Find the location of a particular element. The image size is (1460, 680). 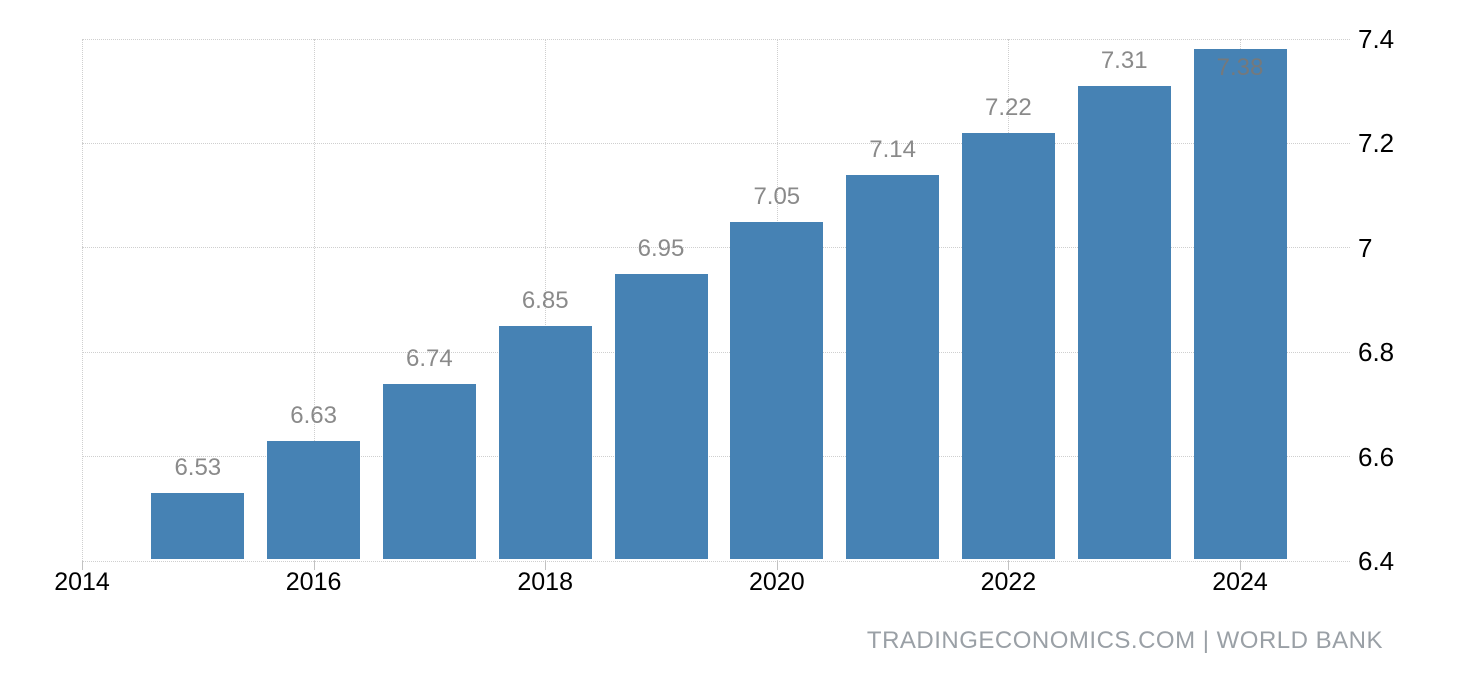

x-axis-tick-label: 2016 is located at coordinates (313, 582).